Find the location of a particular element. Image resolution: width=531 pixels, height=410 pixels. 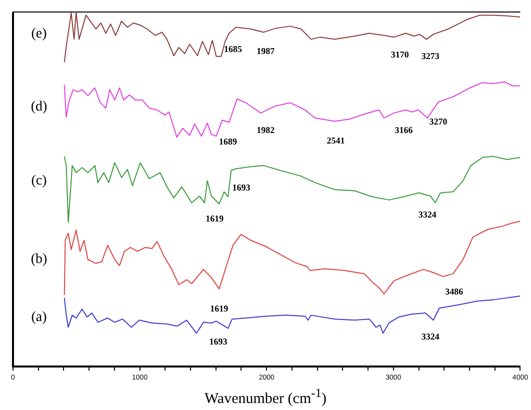

annotation: 3166 is located at coordinates (404, 129).